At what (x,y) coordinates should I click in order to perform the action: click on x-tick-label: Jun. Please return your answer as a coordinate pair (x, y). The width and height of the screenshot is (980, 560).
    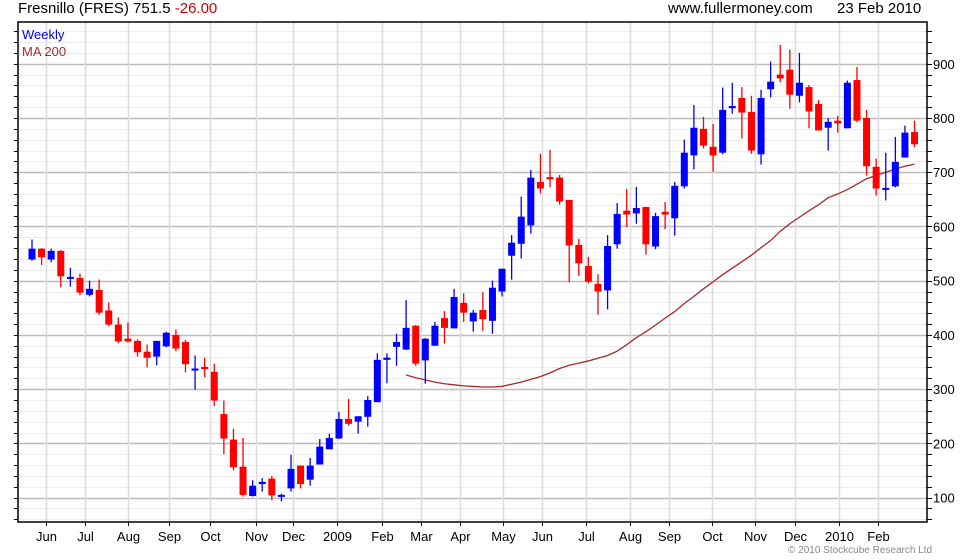
    Looking at the image, I should click on (542, 536).